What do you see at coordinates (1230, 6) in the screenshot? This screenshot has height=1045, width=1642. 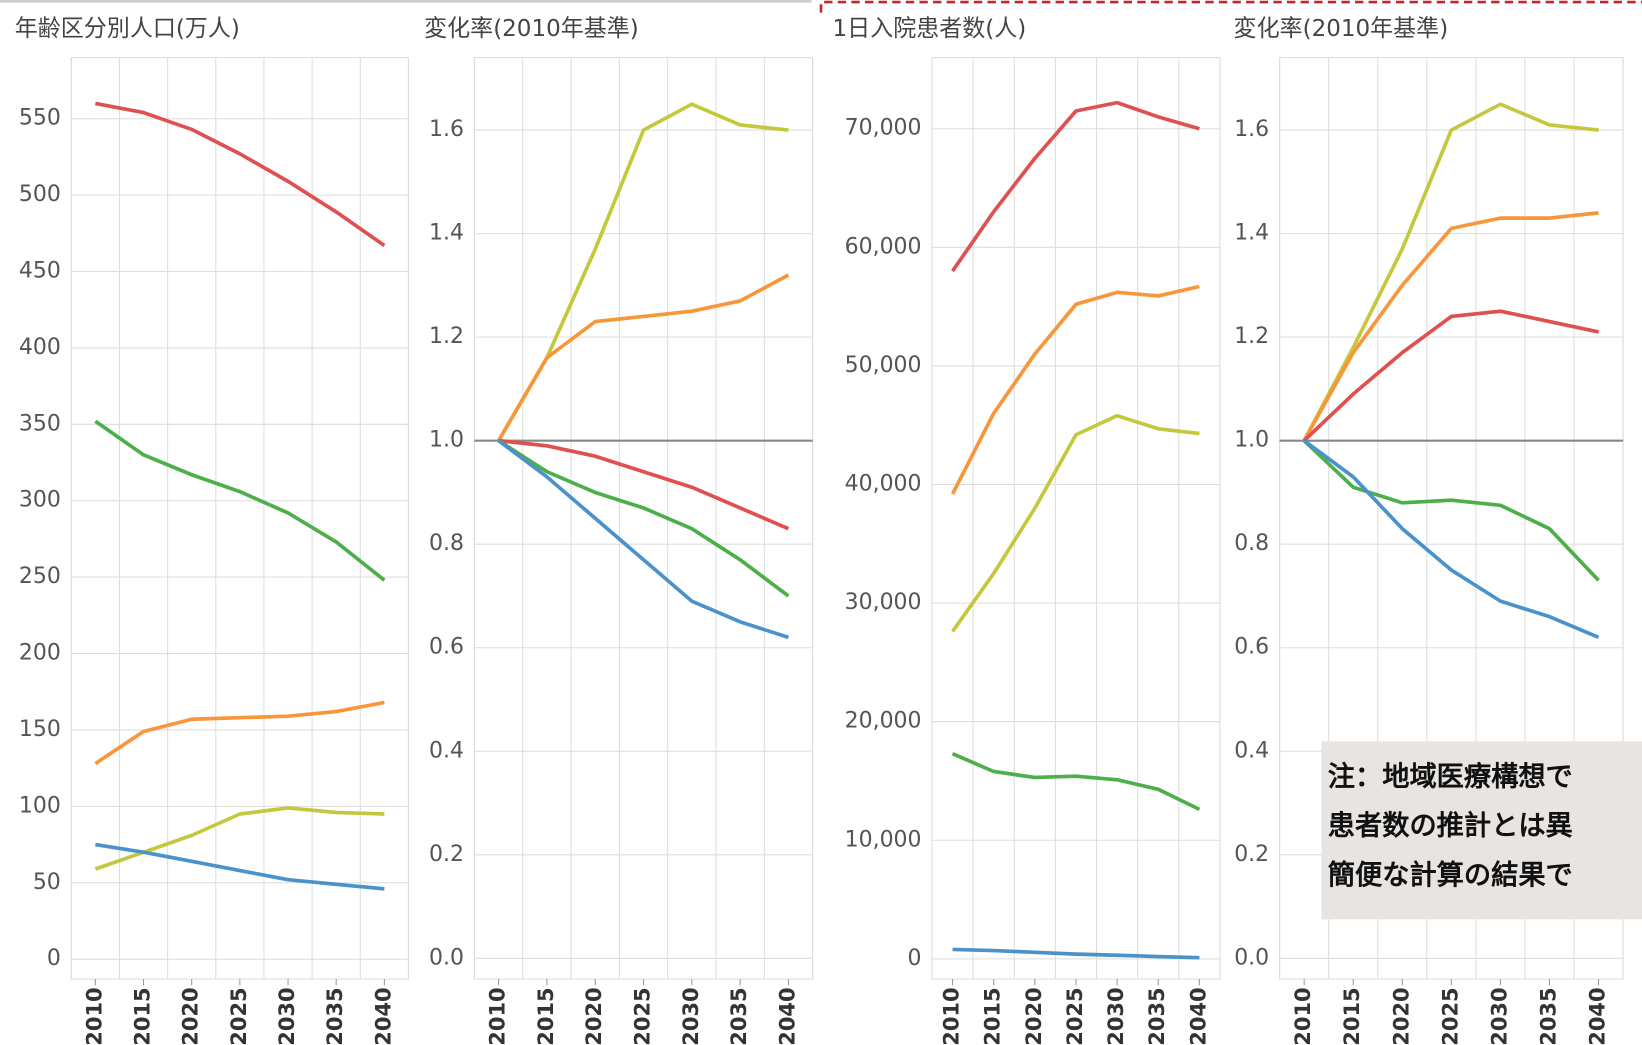 I see `selection-border` at bounding box center [1230, 6].